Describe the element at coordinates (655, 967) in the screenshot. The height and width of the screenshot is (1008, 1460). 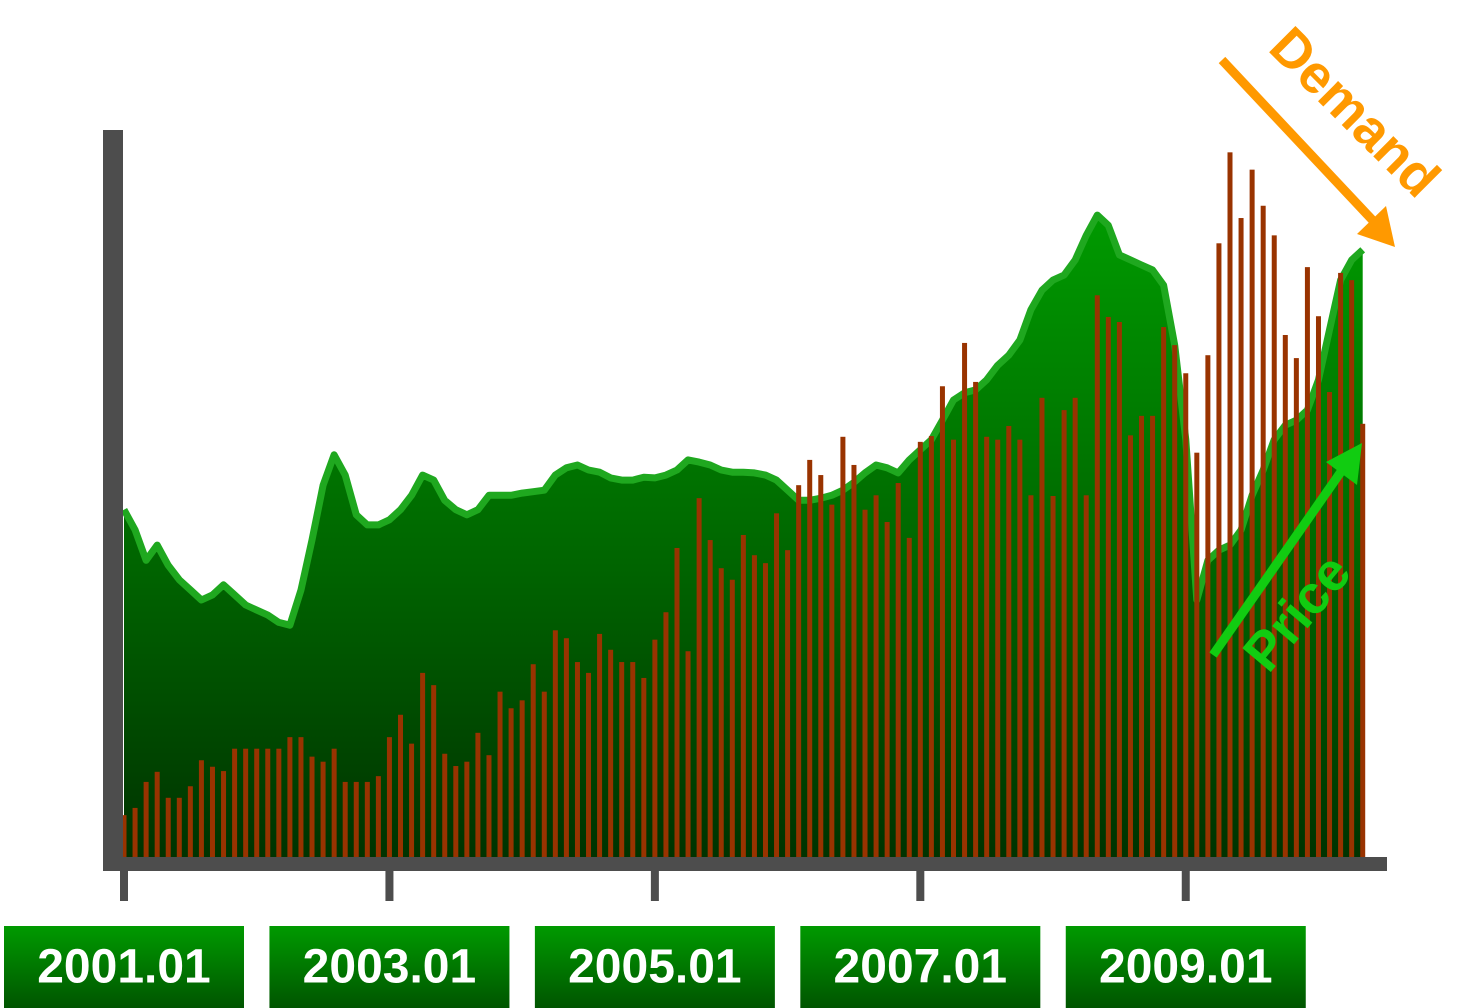
I see `x-tick-label: 2005.01` at that location.